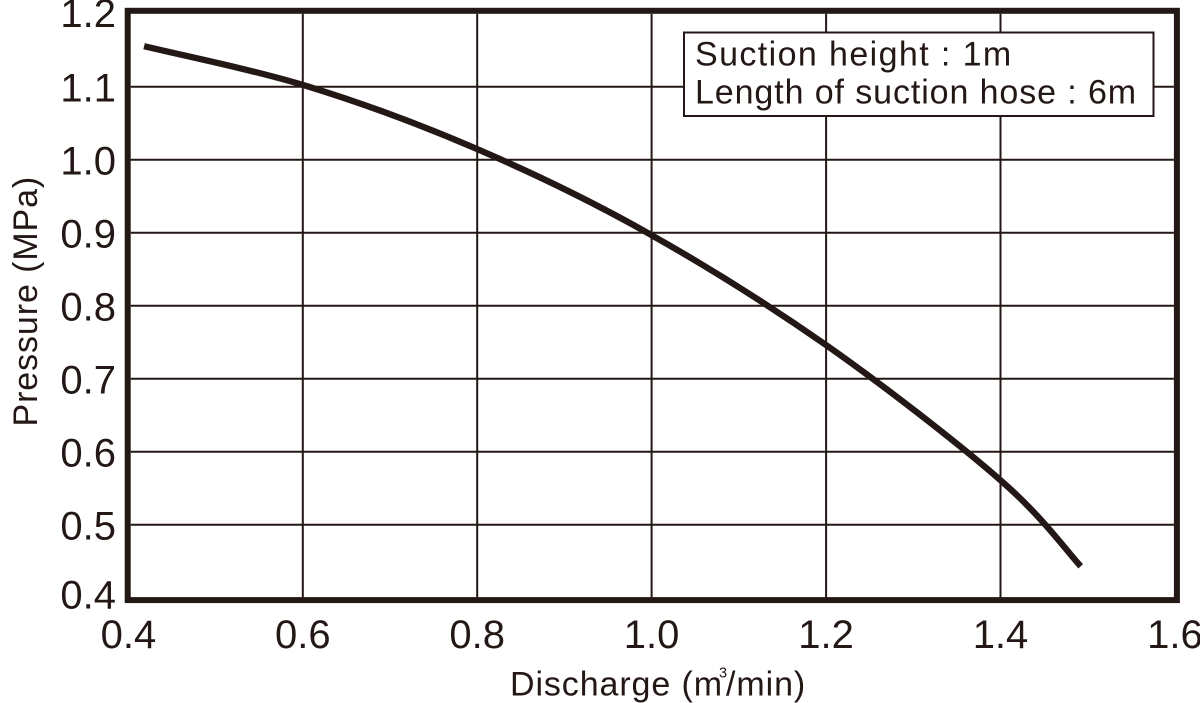 Image resolution: width=1200 pixels, height=703 pixels. What do you see at coordinates (854, 55) in the screenshot?
I see `svg-text: Suction height : 1m` at bounding box center [854, 55].